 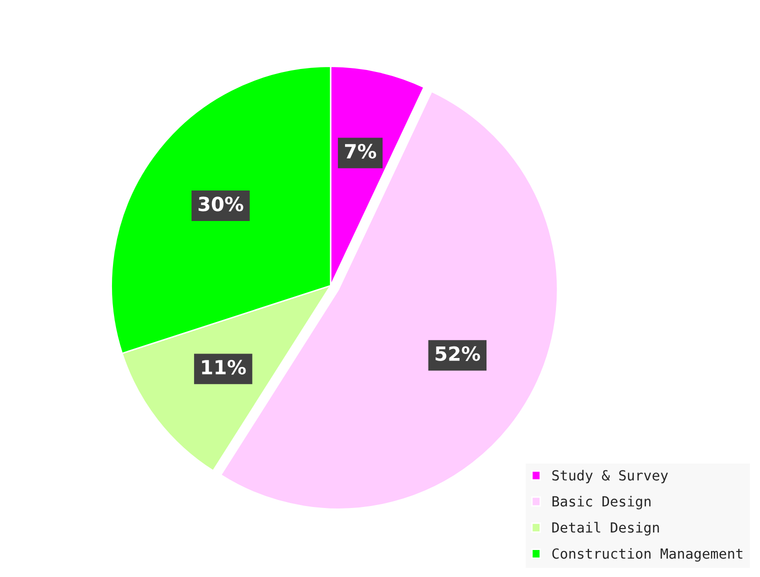 What do you see at coordinates (360, 151) in the screenshot?
I see `data-label: 7%` at bounding box center [360, 151].